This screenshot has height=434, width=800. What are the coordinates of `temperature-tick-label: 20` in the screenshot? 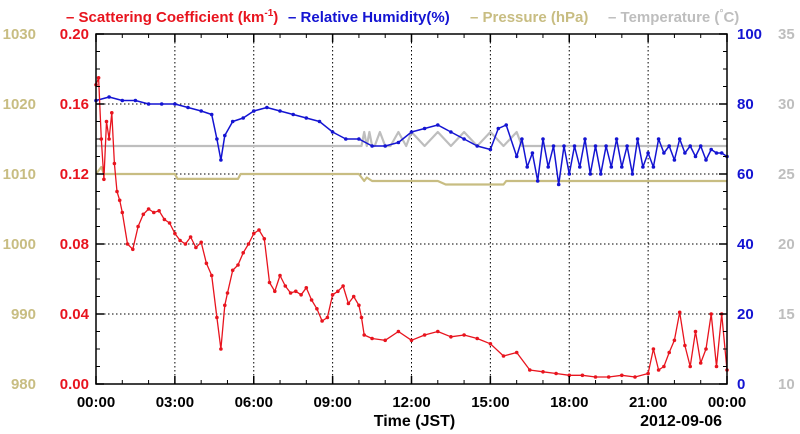 It's located at (786, 244).